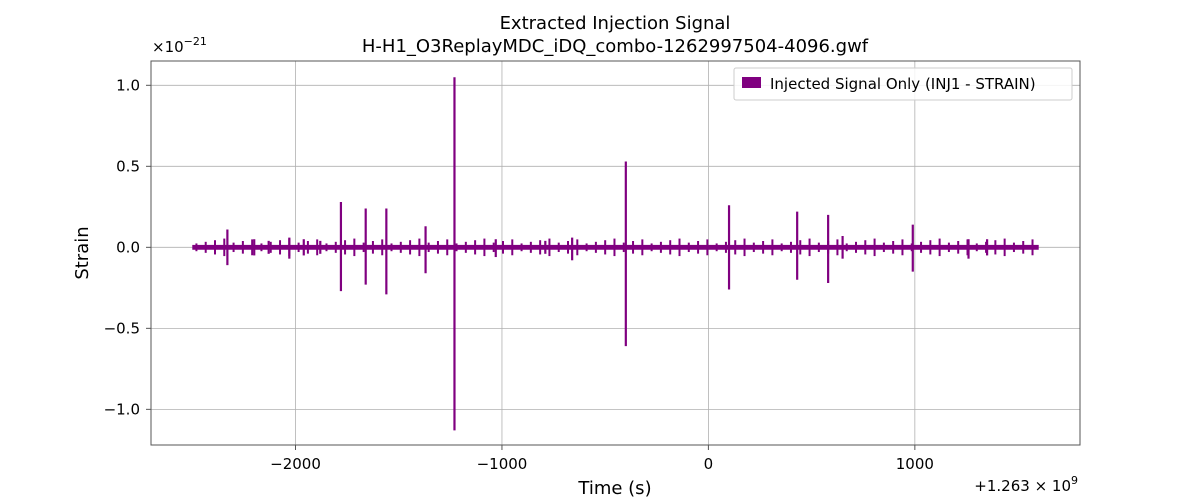 This screenshot has width=1200, height=500. What do you see at coordinates (128, 85) in the screenshot?
I see `y-tick-label: 1.0` at bounding box center [128, 85].